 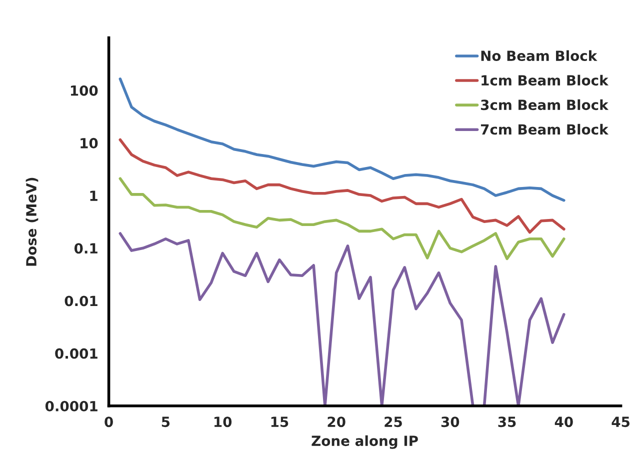 I want to click on x-tick-label: 40, so click(x=563, y=422).